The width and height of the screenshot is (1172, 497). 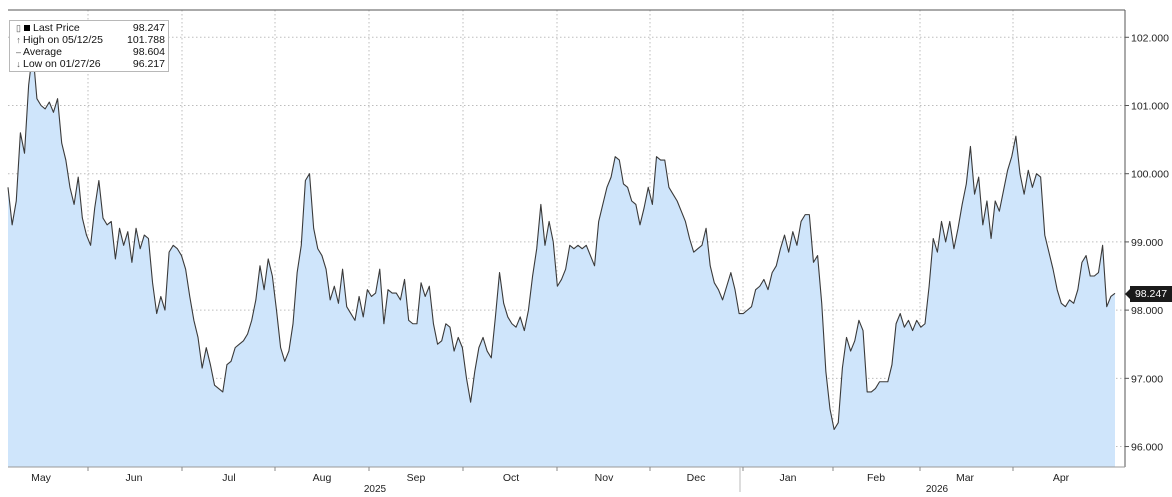 What do you see at coordinates (937, 488) in the screenshot?
I see `x-year-label: 2026` at bounding box center [937, 488].